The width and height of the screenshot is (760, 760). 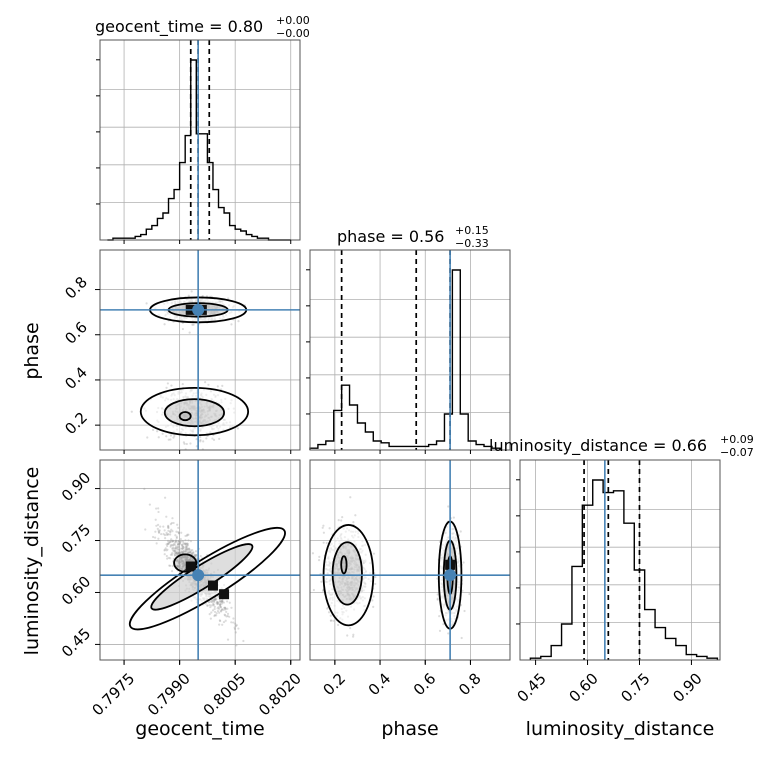 I want to click on xtick-label-geocent-time: 0.8020, so click(x=280, y=695).